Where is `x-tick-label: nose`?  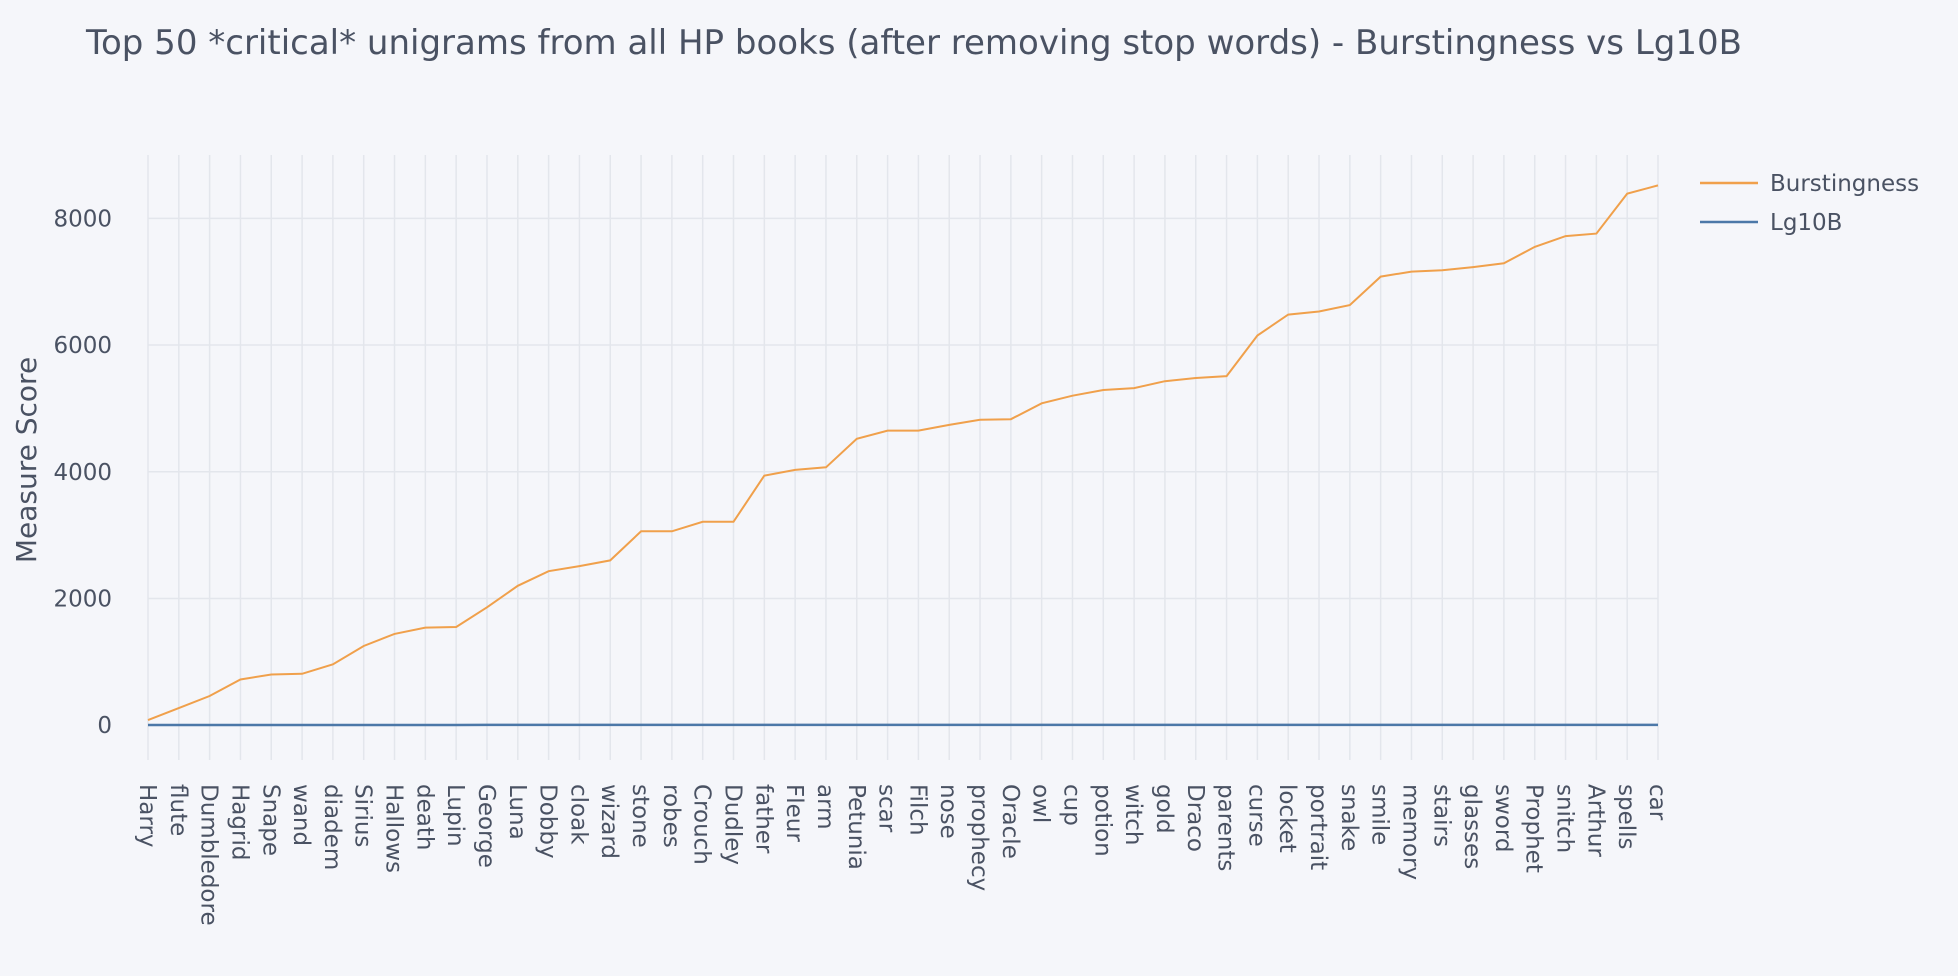 x-tick-label: nose is located at coordinates (948, 811).